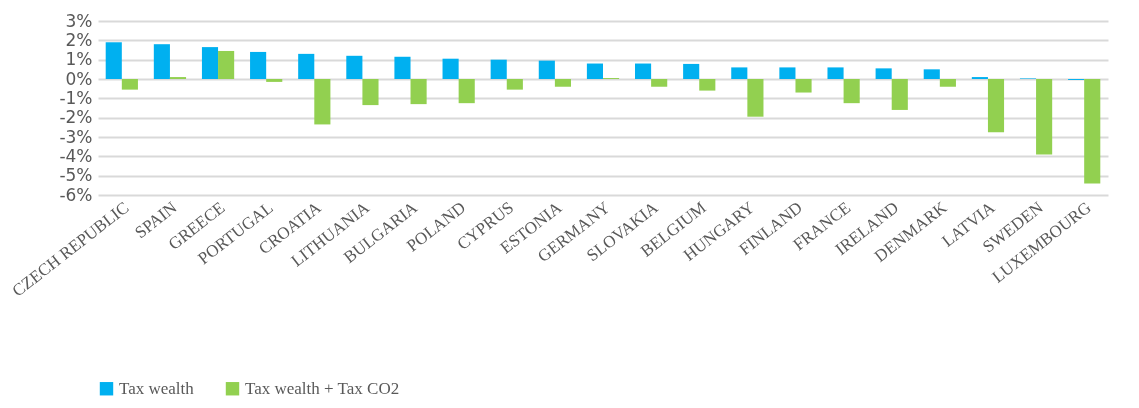 This screenshot has height=408, width=1139. What do you see at coordinates (76, 136) in the screenshot?
I see `y-tick-label: -3%` at bounding box center [76, 136].